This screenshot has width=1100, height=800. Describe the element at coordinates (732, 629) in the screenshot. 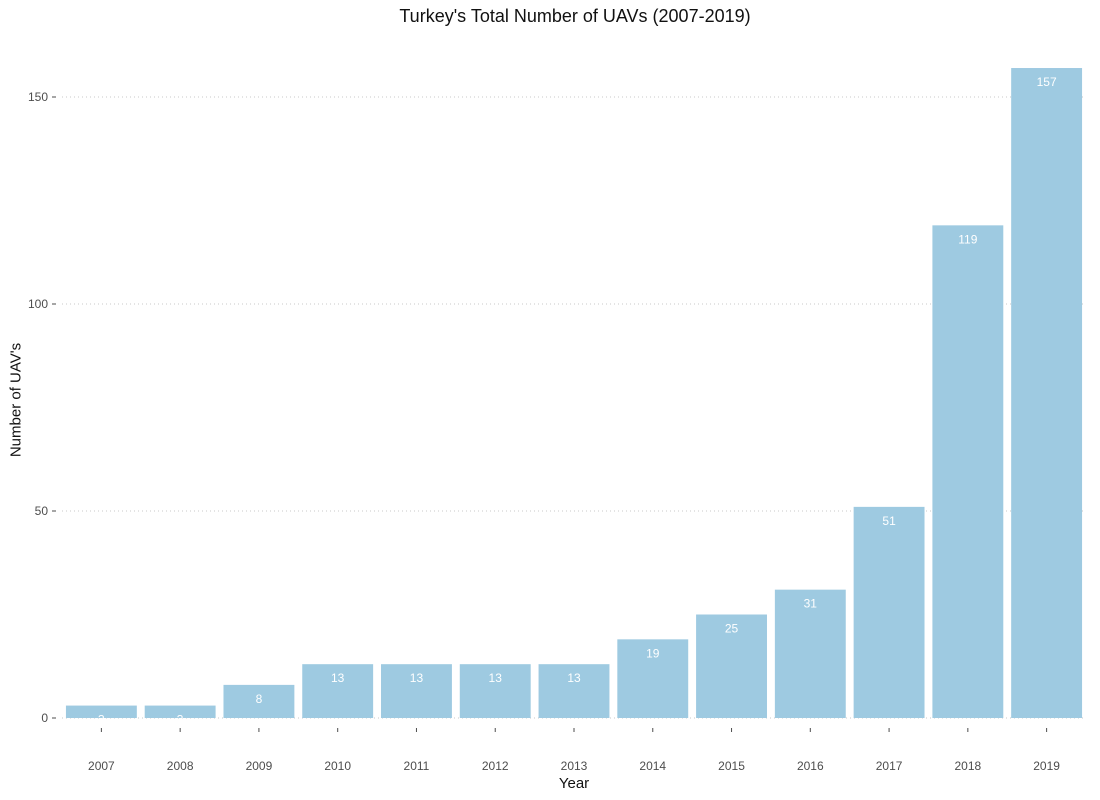

I see `bar-value-label: 25` at that location.